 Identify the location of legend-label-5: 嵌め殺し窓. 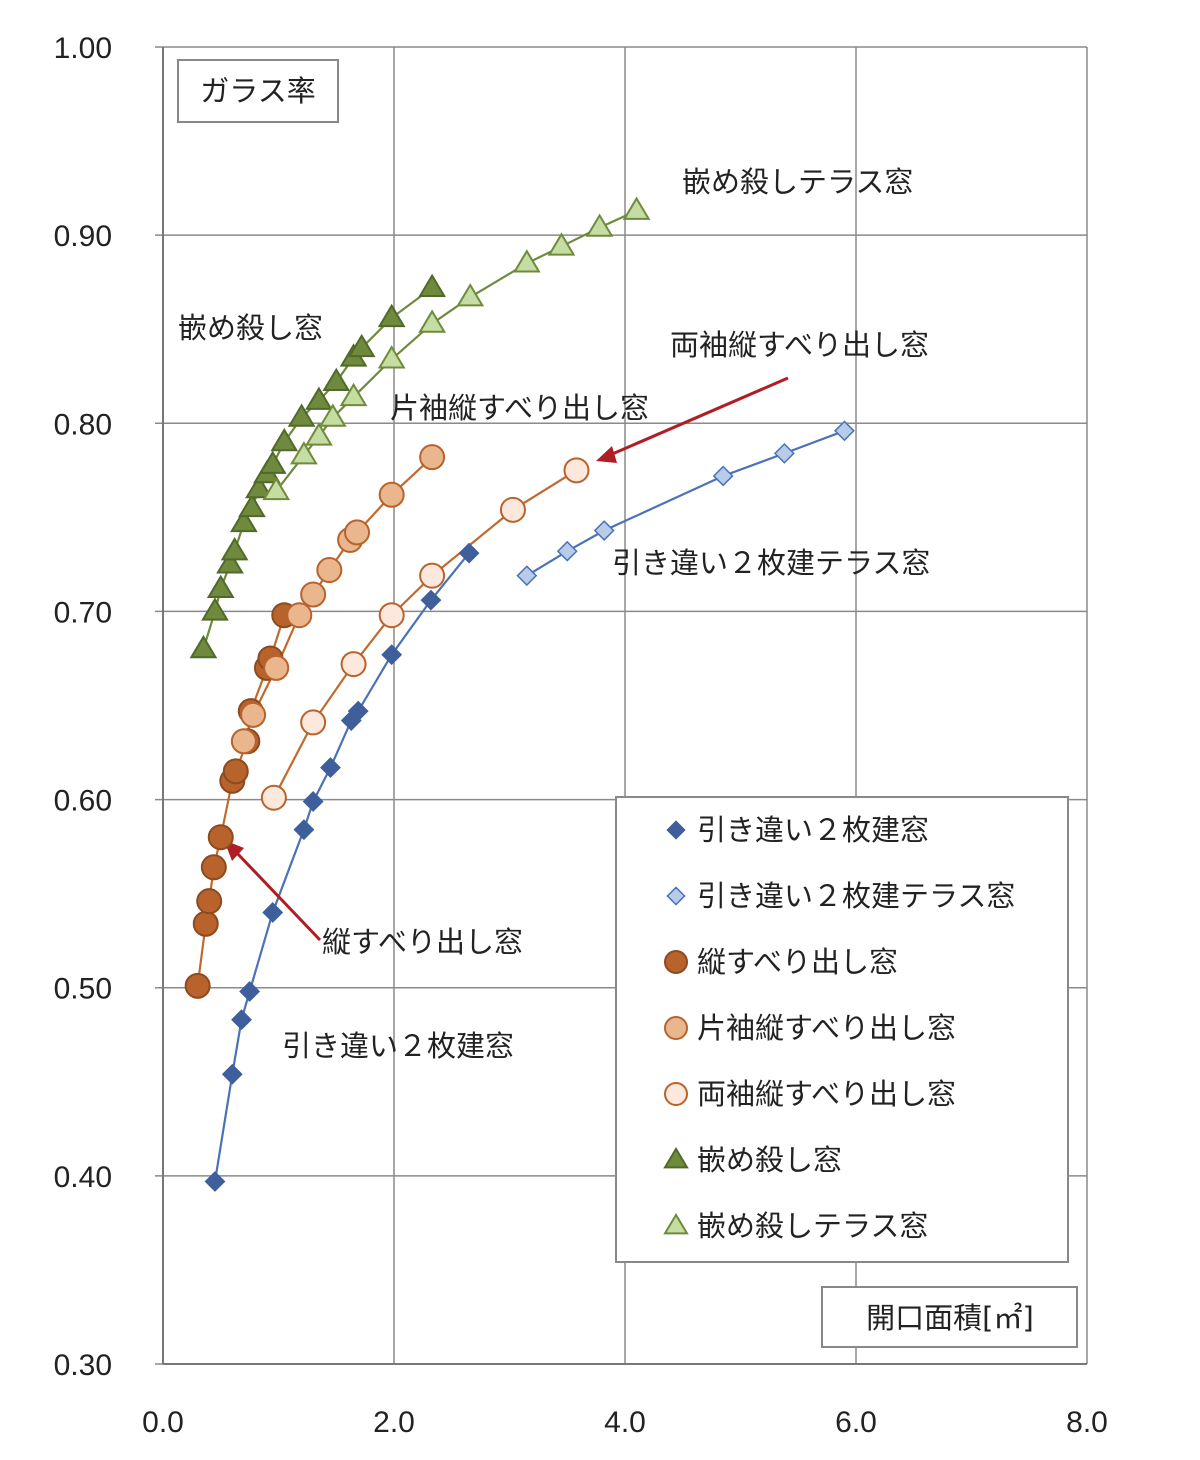
(769, 1160).